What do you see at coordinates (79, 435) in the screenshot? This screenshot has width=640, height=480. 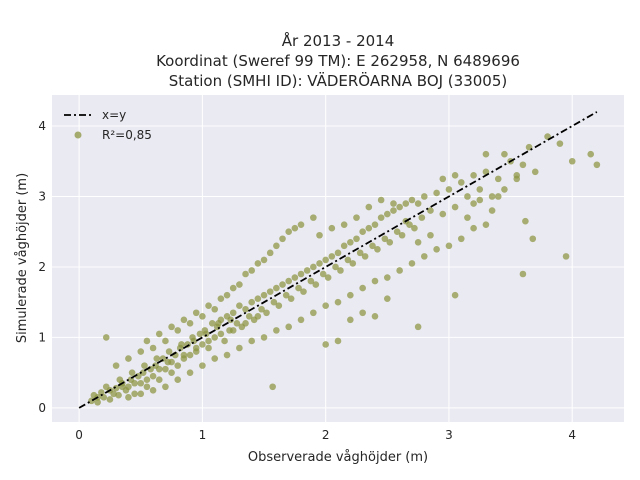 I see `x-tick-label: 0` at bounding box center [79, 435].